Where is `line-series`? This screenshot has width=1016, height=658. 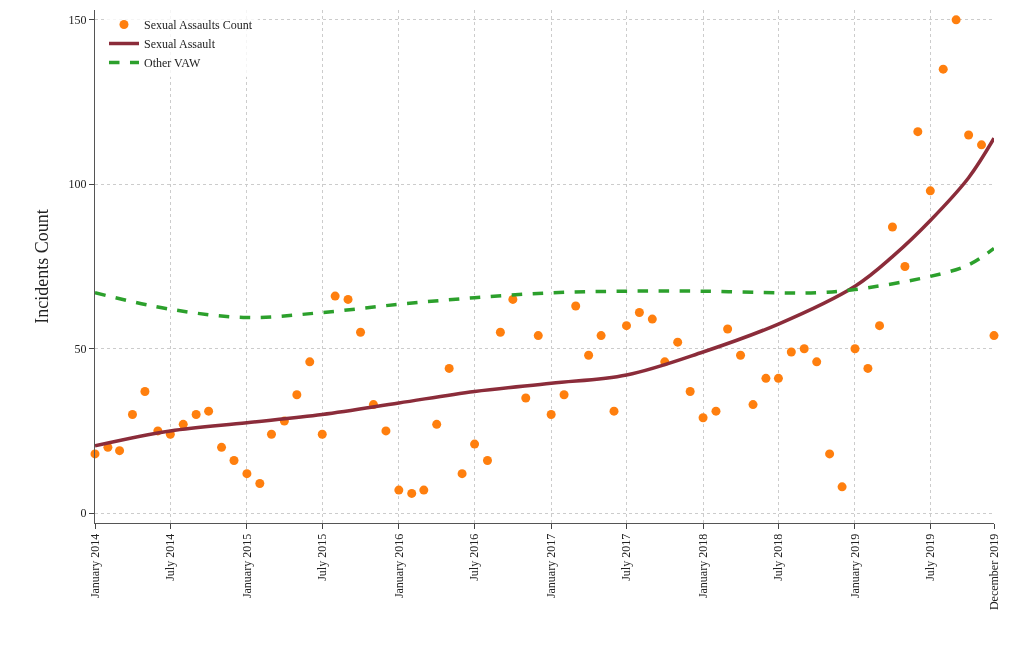 line-series is located at coordinates (544, 283).